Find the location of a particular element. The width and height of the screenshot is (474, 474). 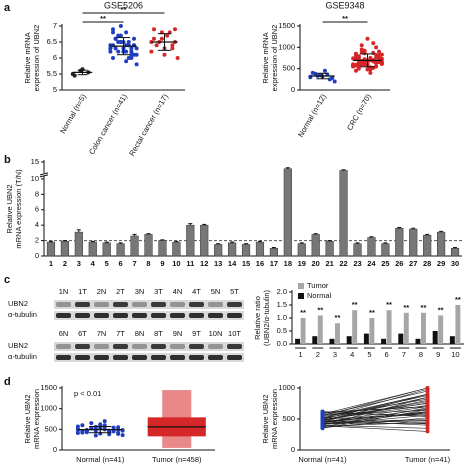

y-axis-label: expression of UBN2 is located at coordinates (36, 58).